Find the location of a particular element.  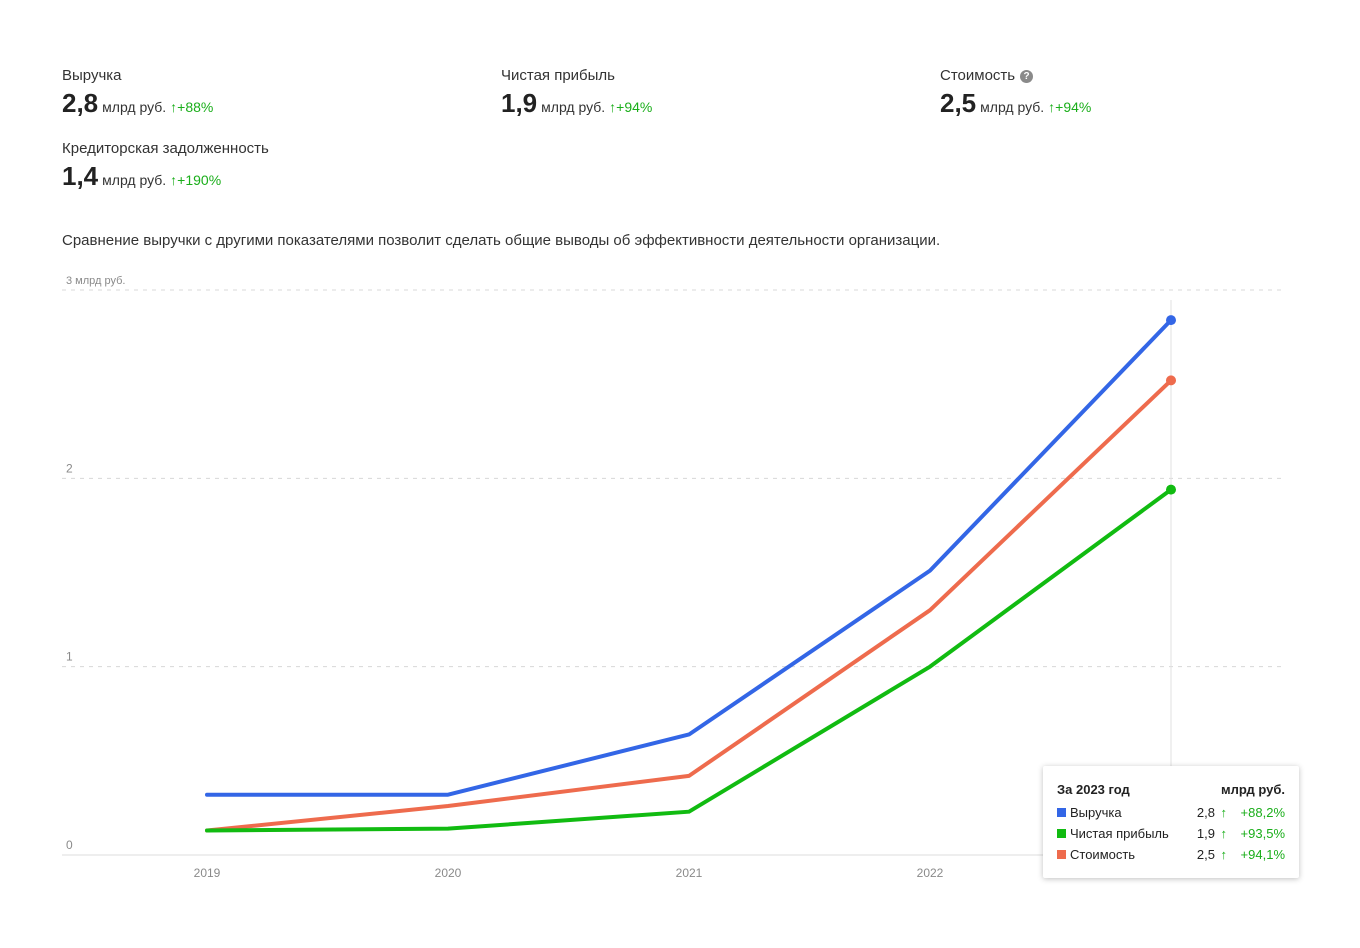

tooltip-delta: +88,2% is located at coordinates (1262, 812).